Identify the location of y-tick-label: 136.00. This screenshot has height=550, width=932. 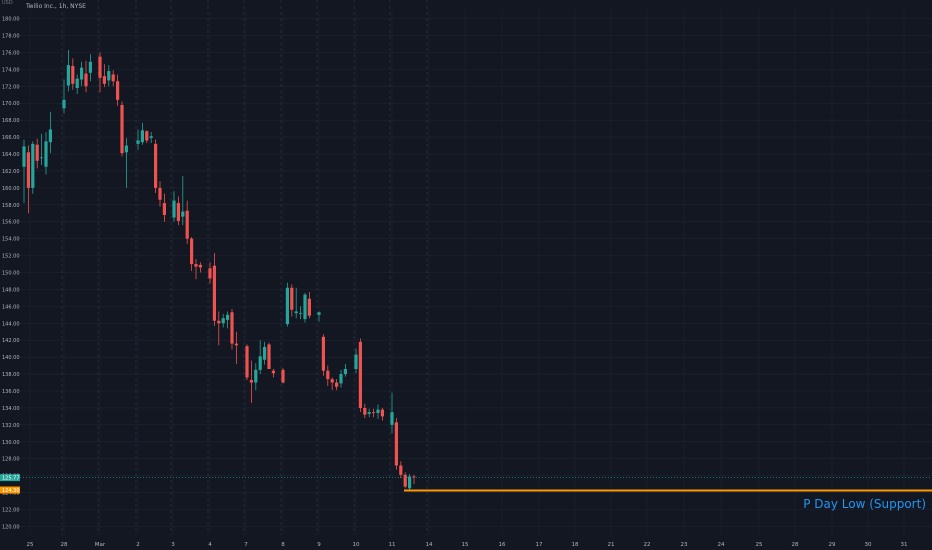
(11, 392).